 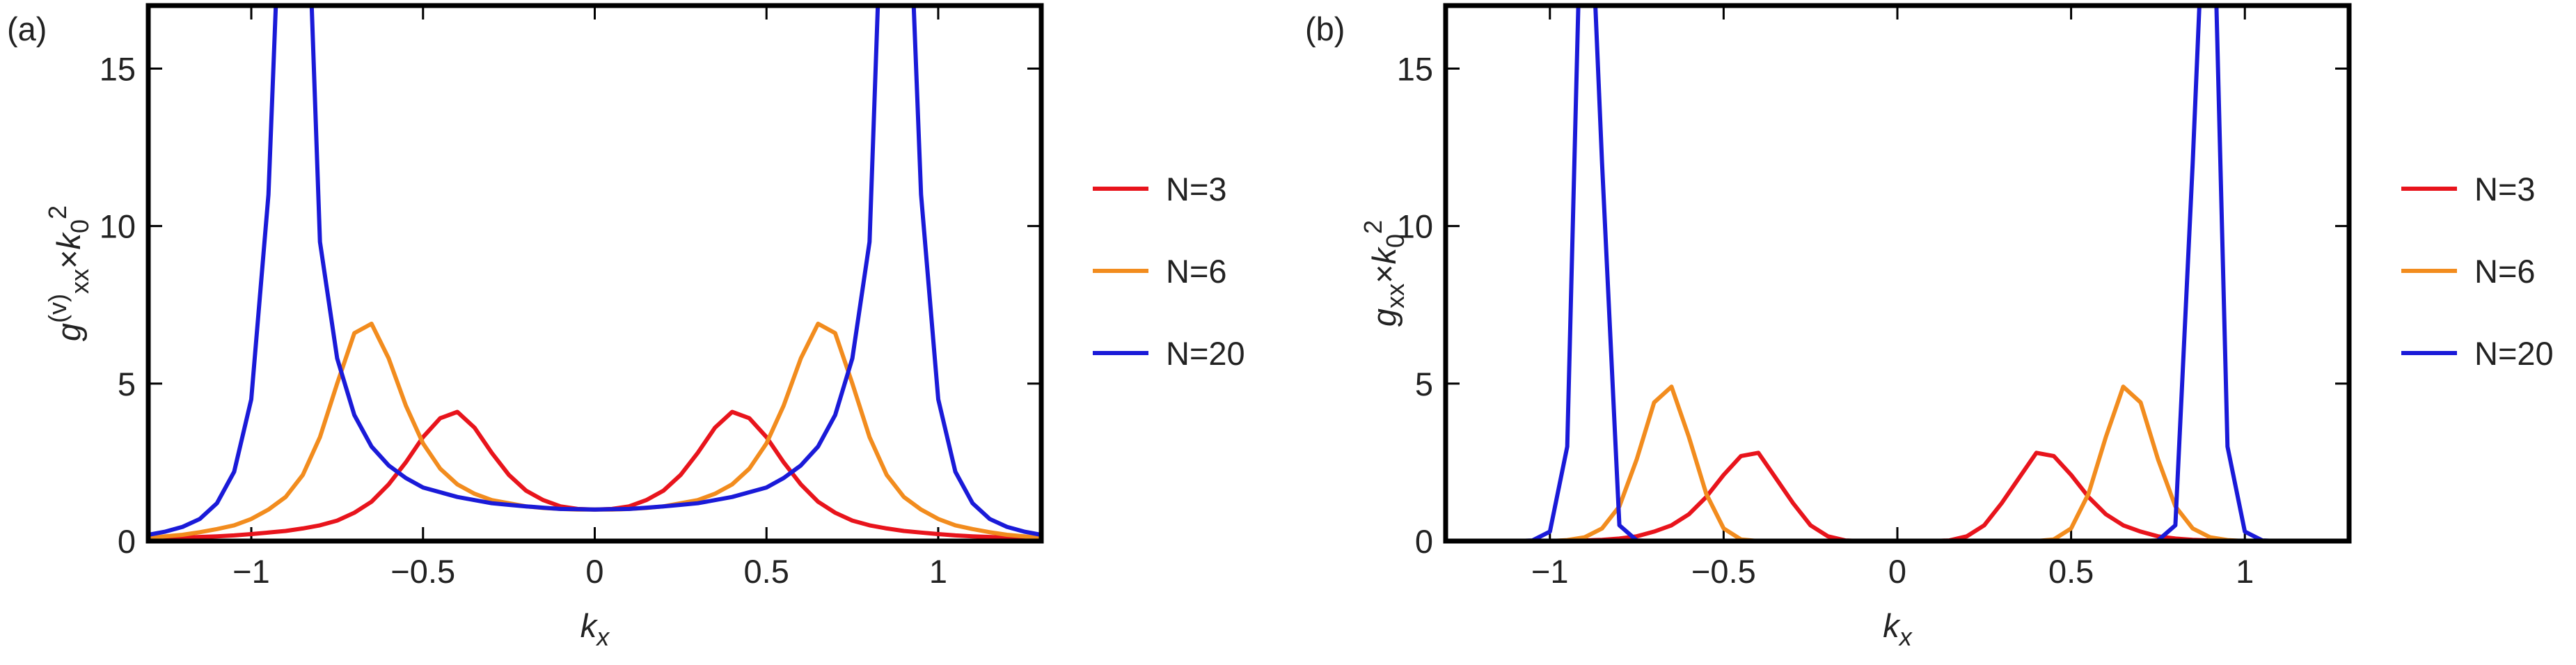 I want to click on y-axis-label-part: (v), so click(x=57, y=308).